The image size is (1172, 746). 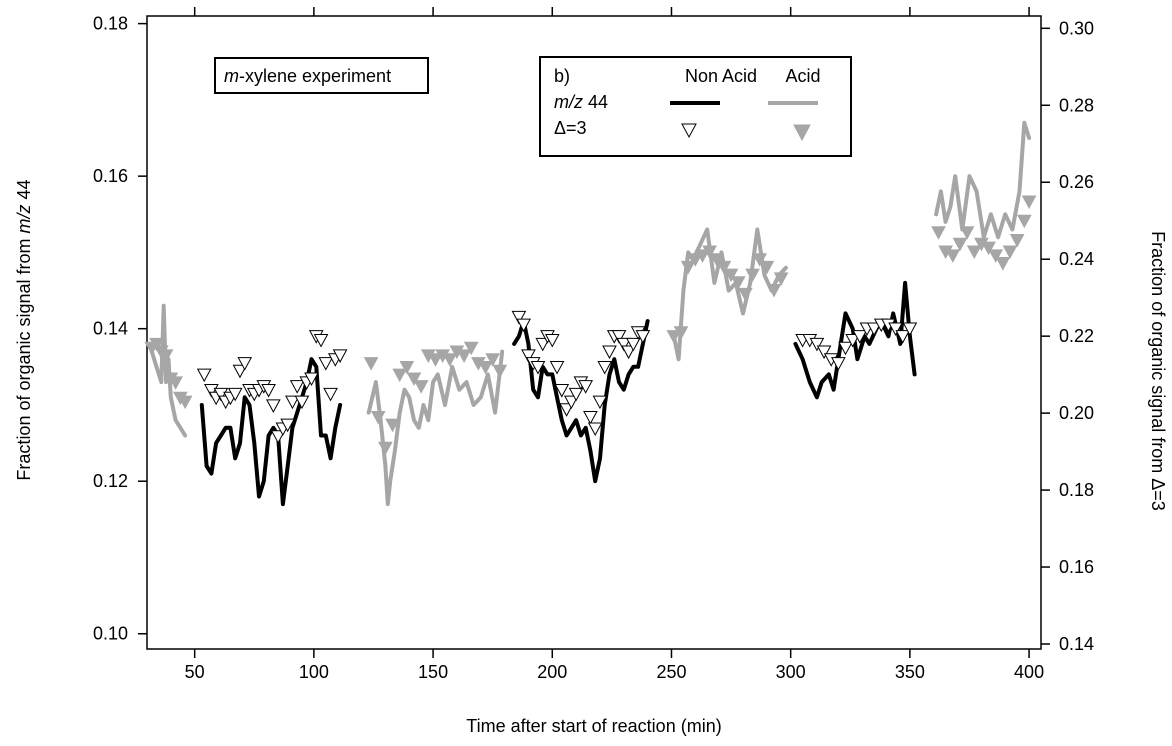 I want to click on x-tick-label: 150, so click(x=433, y=672).